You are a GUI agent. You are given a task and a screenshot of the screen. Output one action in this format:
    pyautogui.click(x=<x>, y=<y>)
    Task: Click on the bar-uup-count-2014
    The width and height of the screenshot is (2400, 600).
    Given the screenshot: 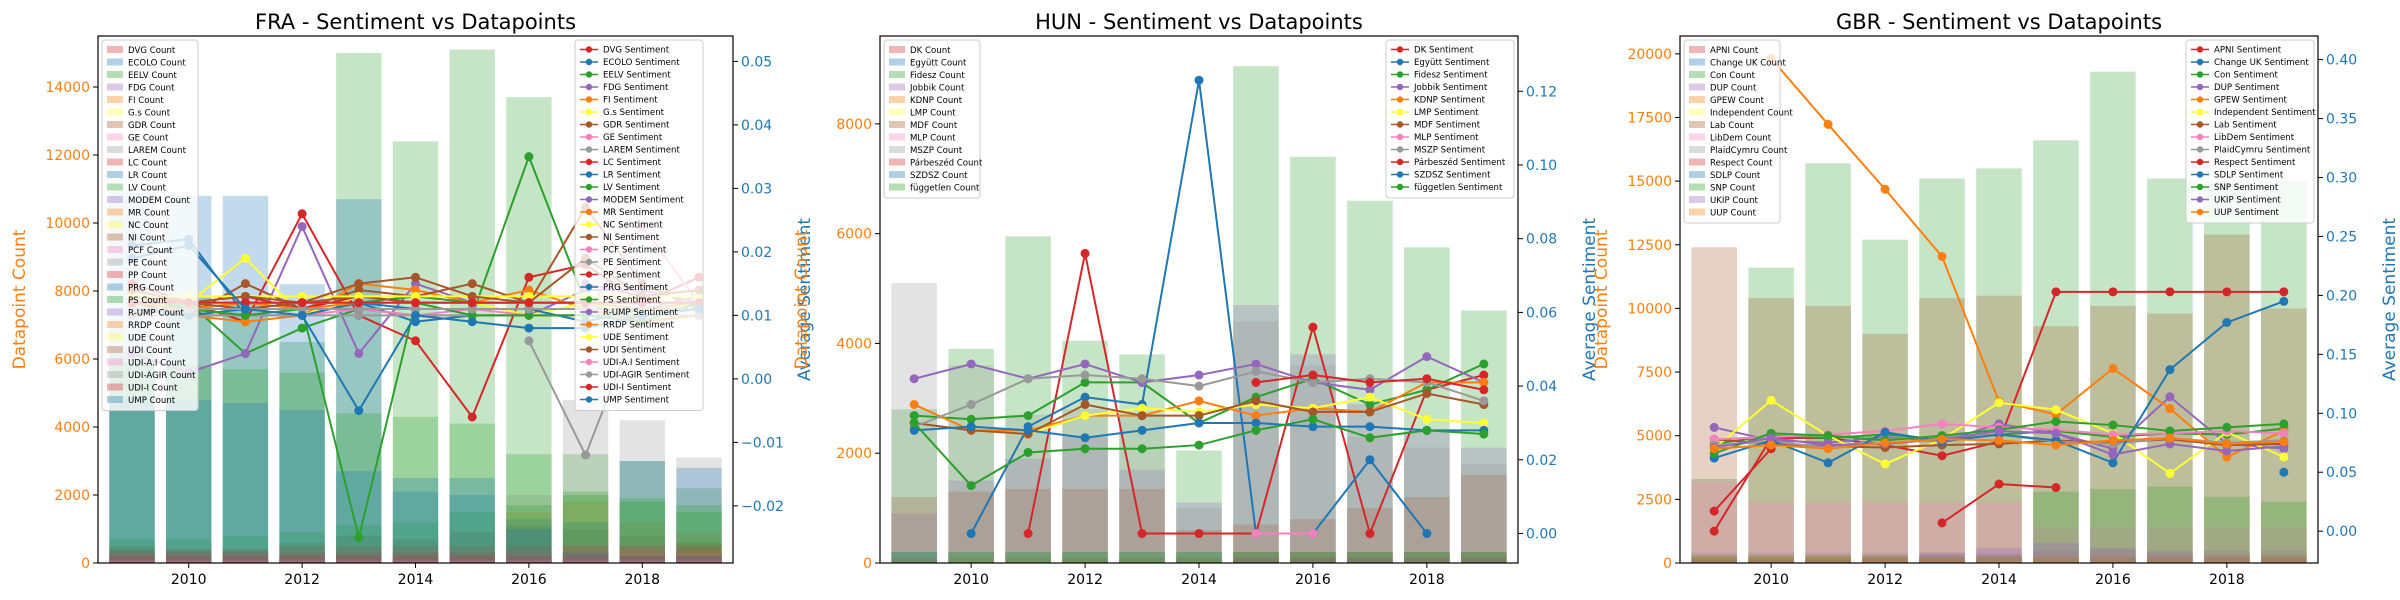 What is the action you would take?
    pyautogui.click(x=1999, y=560)
    